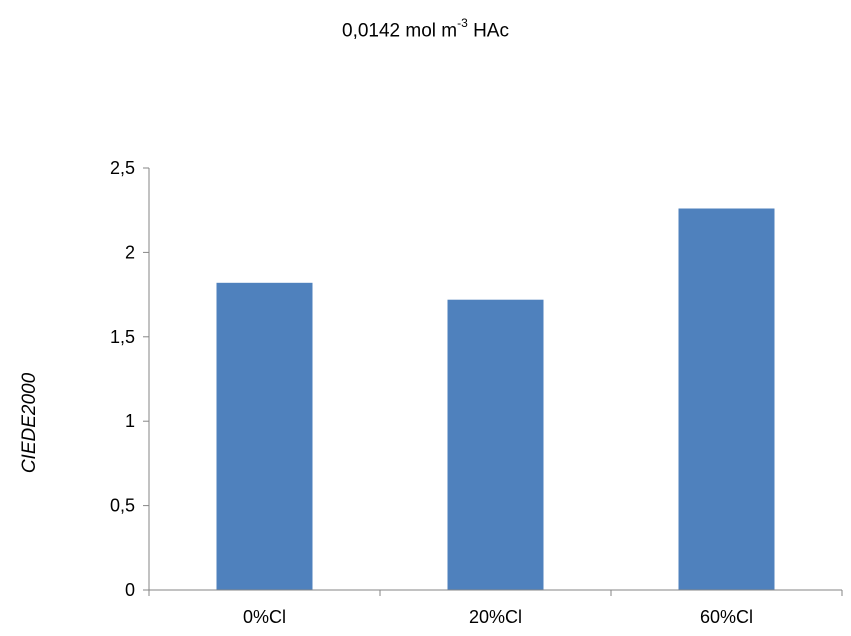 Image resolution: width=851 pixels, height=636 pixels. What do you see at coordinates (122, 168) in the screenshot?
I see `y-tick-label-5: 2,5` at bounding box center [122, 168].